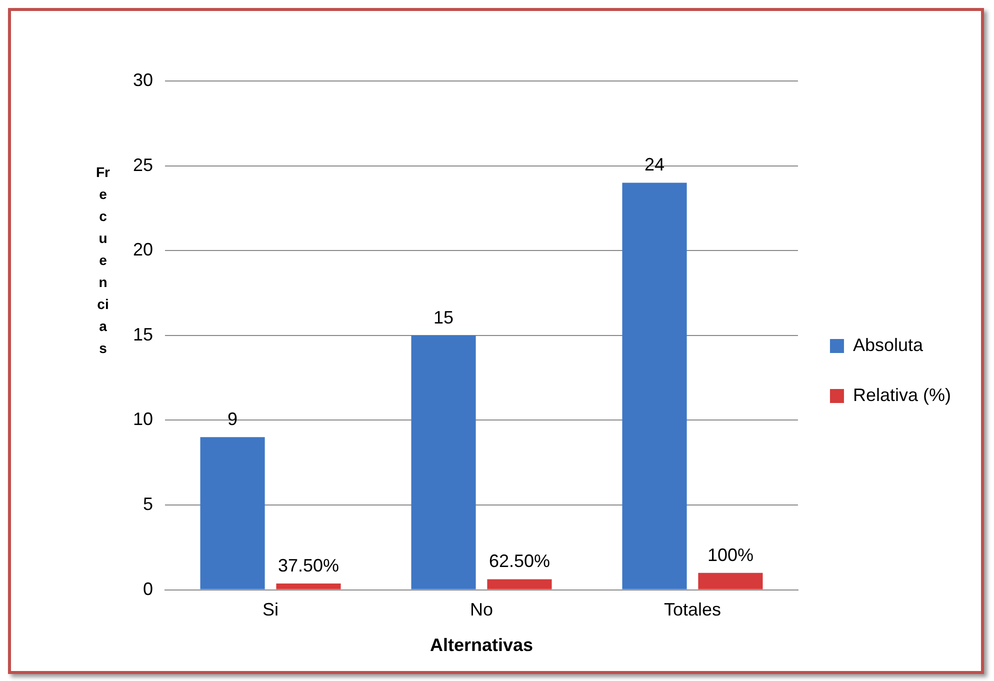 The image size is (994, 681). Describe the element at coordinates (482, 610) in the screenshot. I see `x-tick-label: No` at that location.